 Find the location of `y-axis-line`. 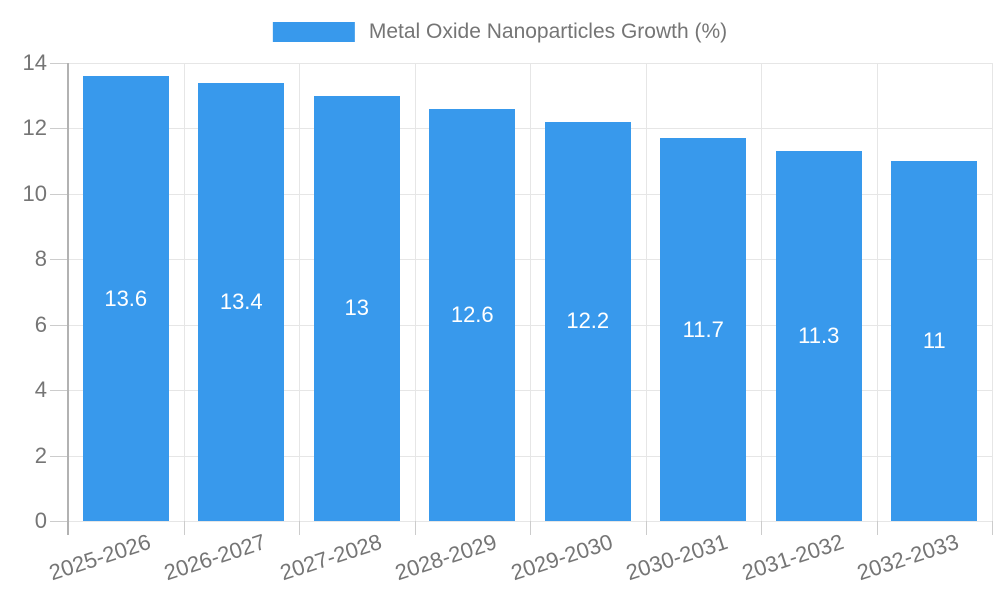

y-axis-line is located at coordinates (68, 299).